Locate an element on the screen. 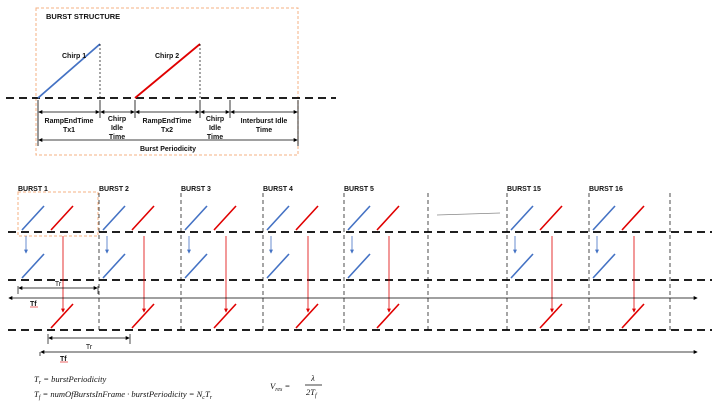 The width and height of the screenshot is (720, 403). burst-4-row1-tx1-chirp is located at coordinates (278, 218).